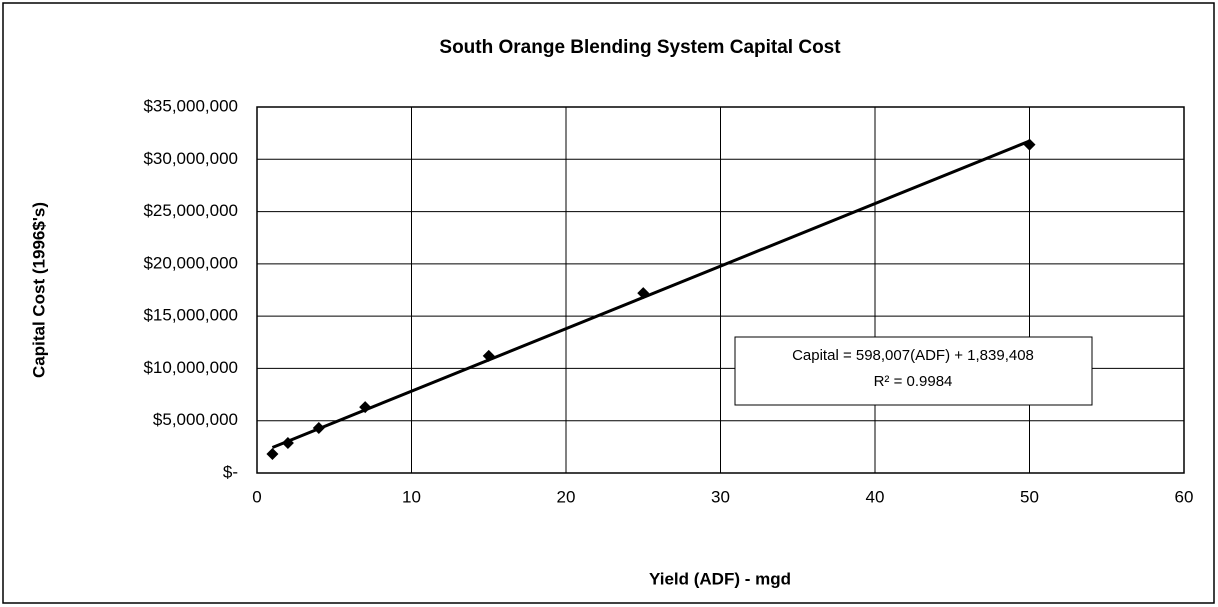 The width and height of the screenshot is (1218, 607). What do you see at coordinates (720, 578) in the screenshot?
I see `x-axis-title: Yield (ADF) - mgd` at bounding box center [720, 578].